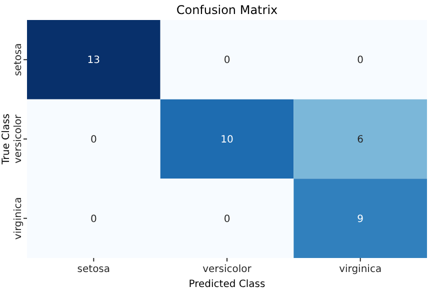 The image size is (438, 294). Describe the element at coordinates (18, 218) in the screenshot. I see `y-tick-label: virginica` at that location.